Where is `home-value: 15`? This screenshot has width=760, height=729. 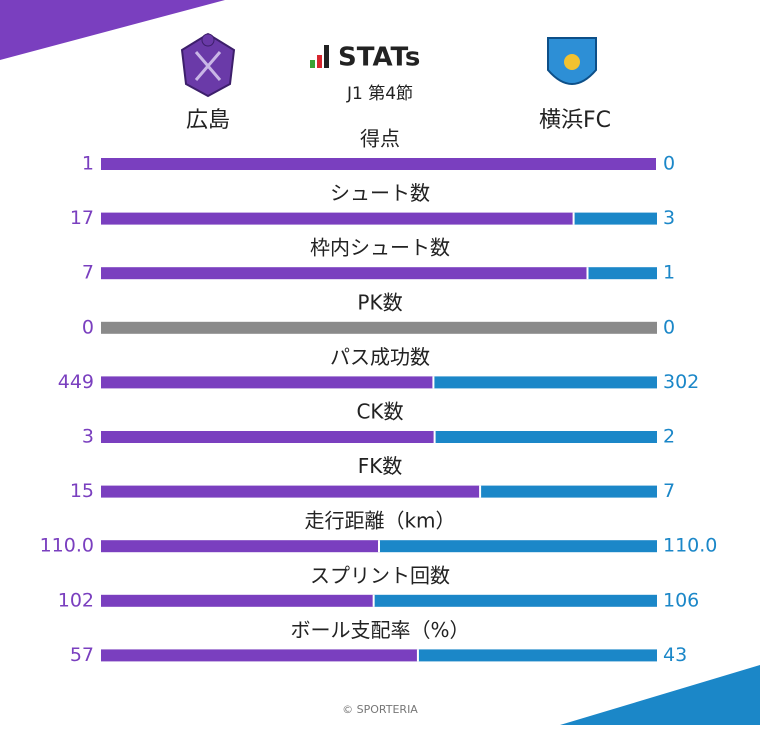 home-value: 15 is located at coordinates (82, 491).